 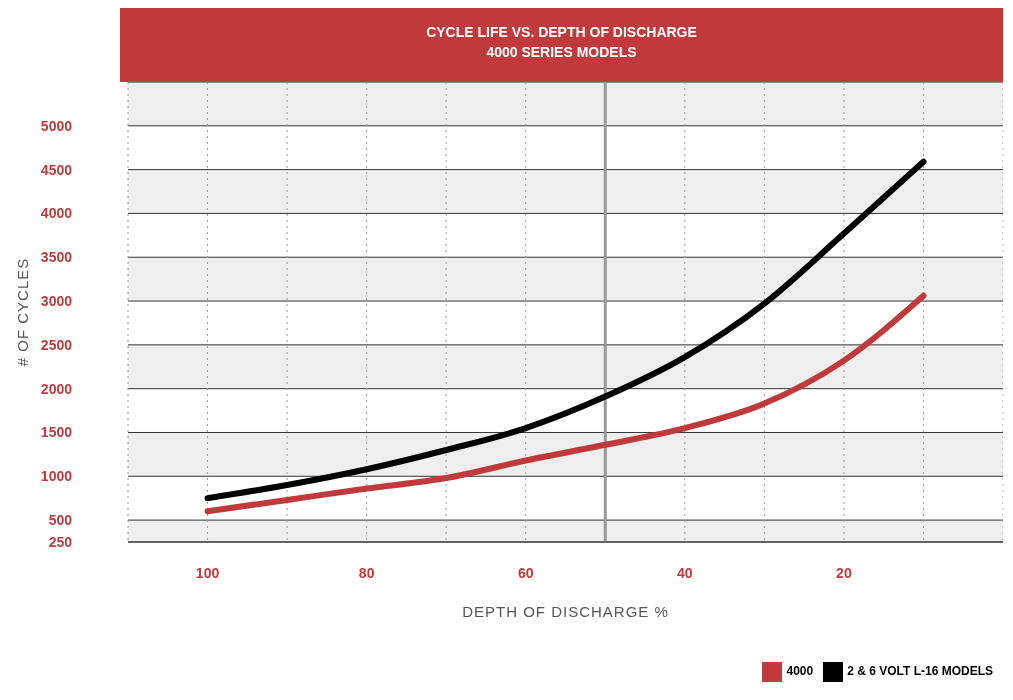 I want to click on x-tick-label: 80, so click(x=366, y=572).